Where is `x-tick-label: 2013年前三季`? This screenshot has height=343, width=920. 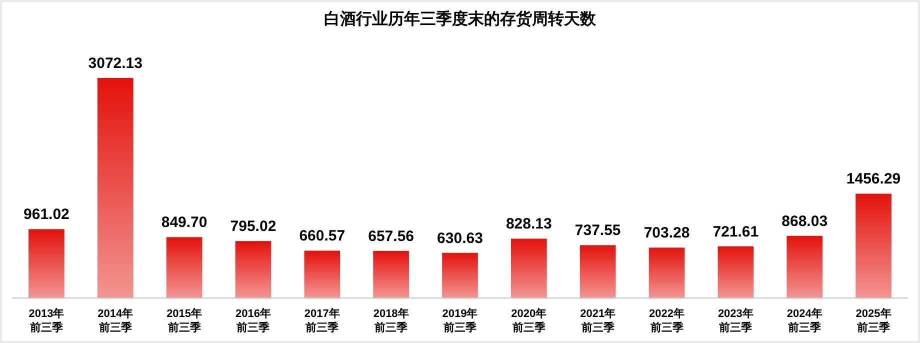 x-tick-label: 2013年前三季 is located at coordinates (46, 320).